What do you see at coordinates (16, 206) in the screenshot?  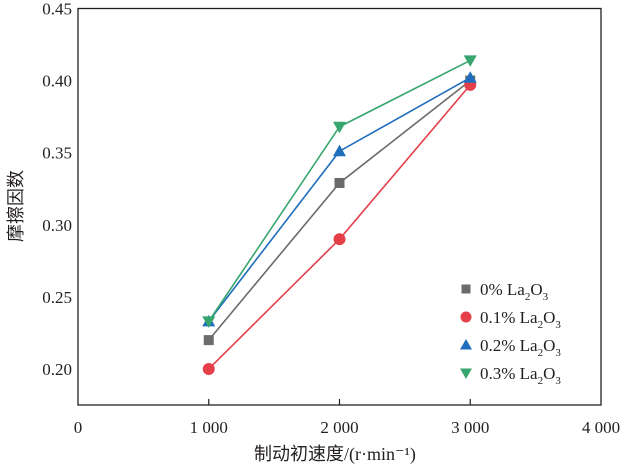 I see `y-axis-label: 摩擦因数` at bounding box center [16, 206].